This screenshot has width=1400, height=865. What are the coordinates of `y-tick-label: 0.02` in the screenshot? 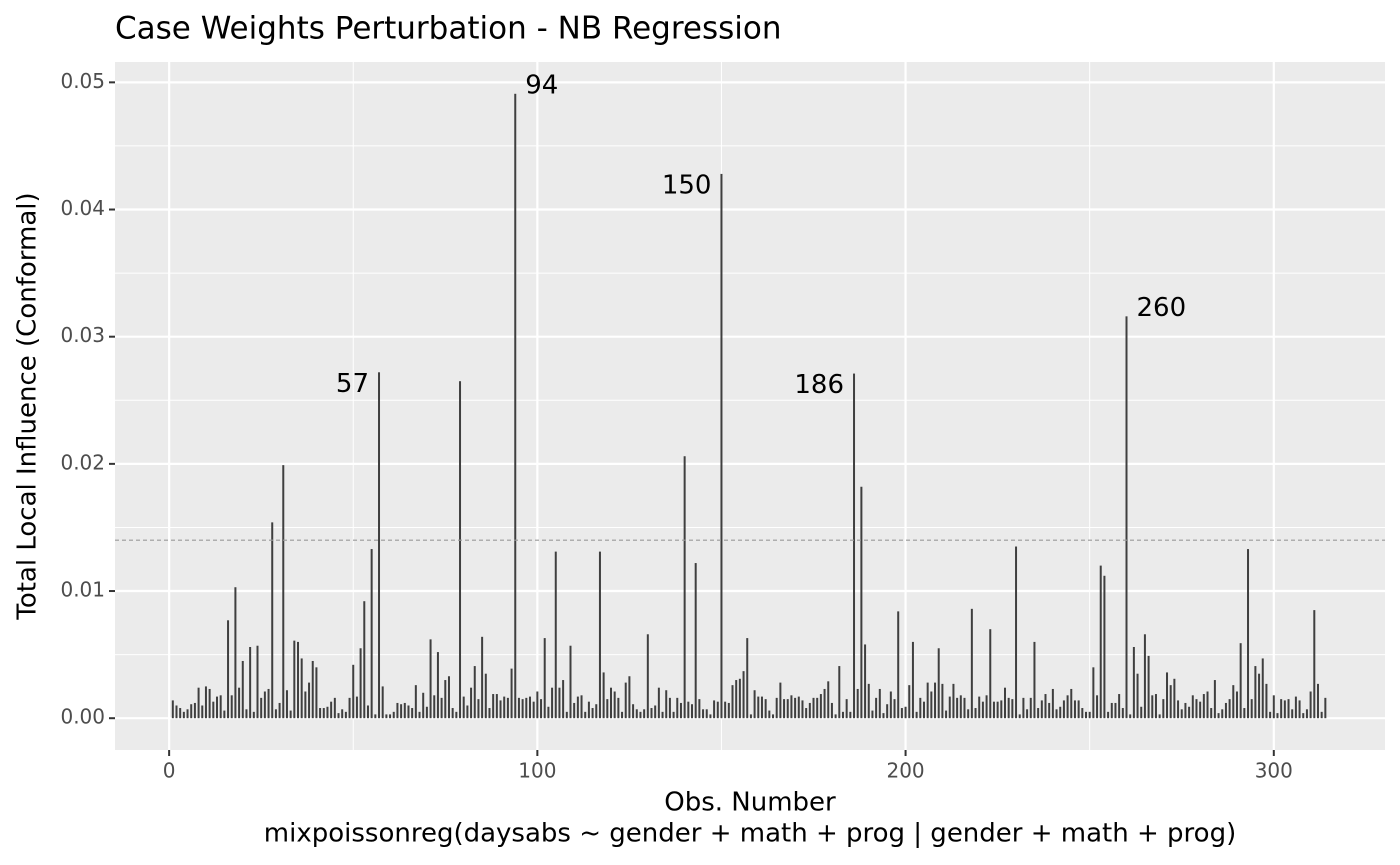 It's located at (82, 462).